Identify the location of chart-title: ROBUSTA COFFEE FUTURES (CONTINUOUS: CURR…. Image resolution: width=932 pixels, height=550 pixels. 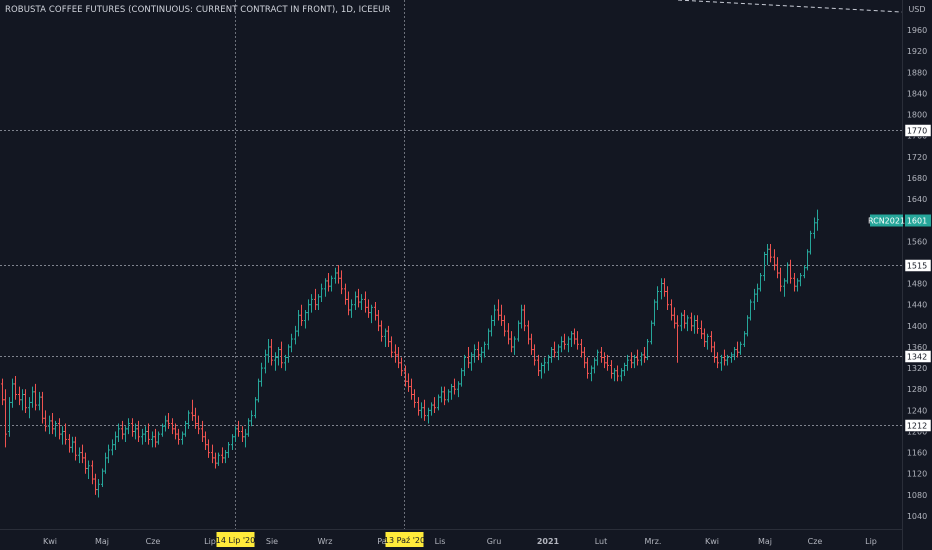
(198, 10).